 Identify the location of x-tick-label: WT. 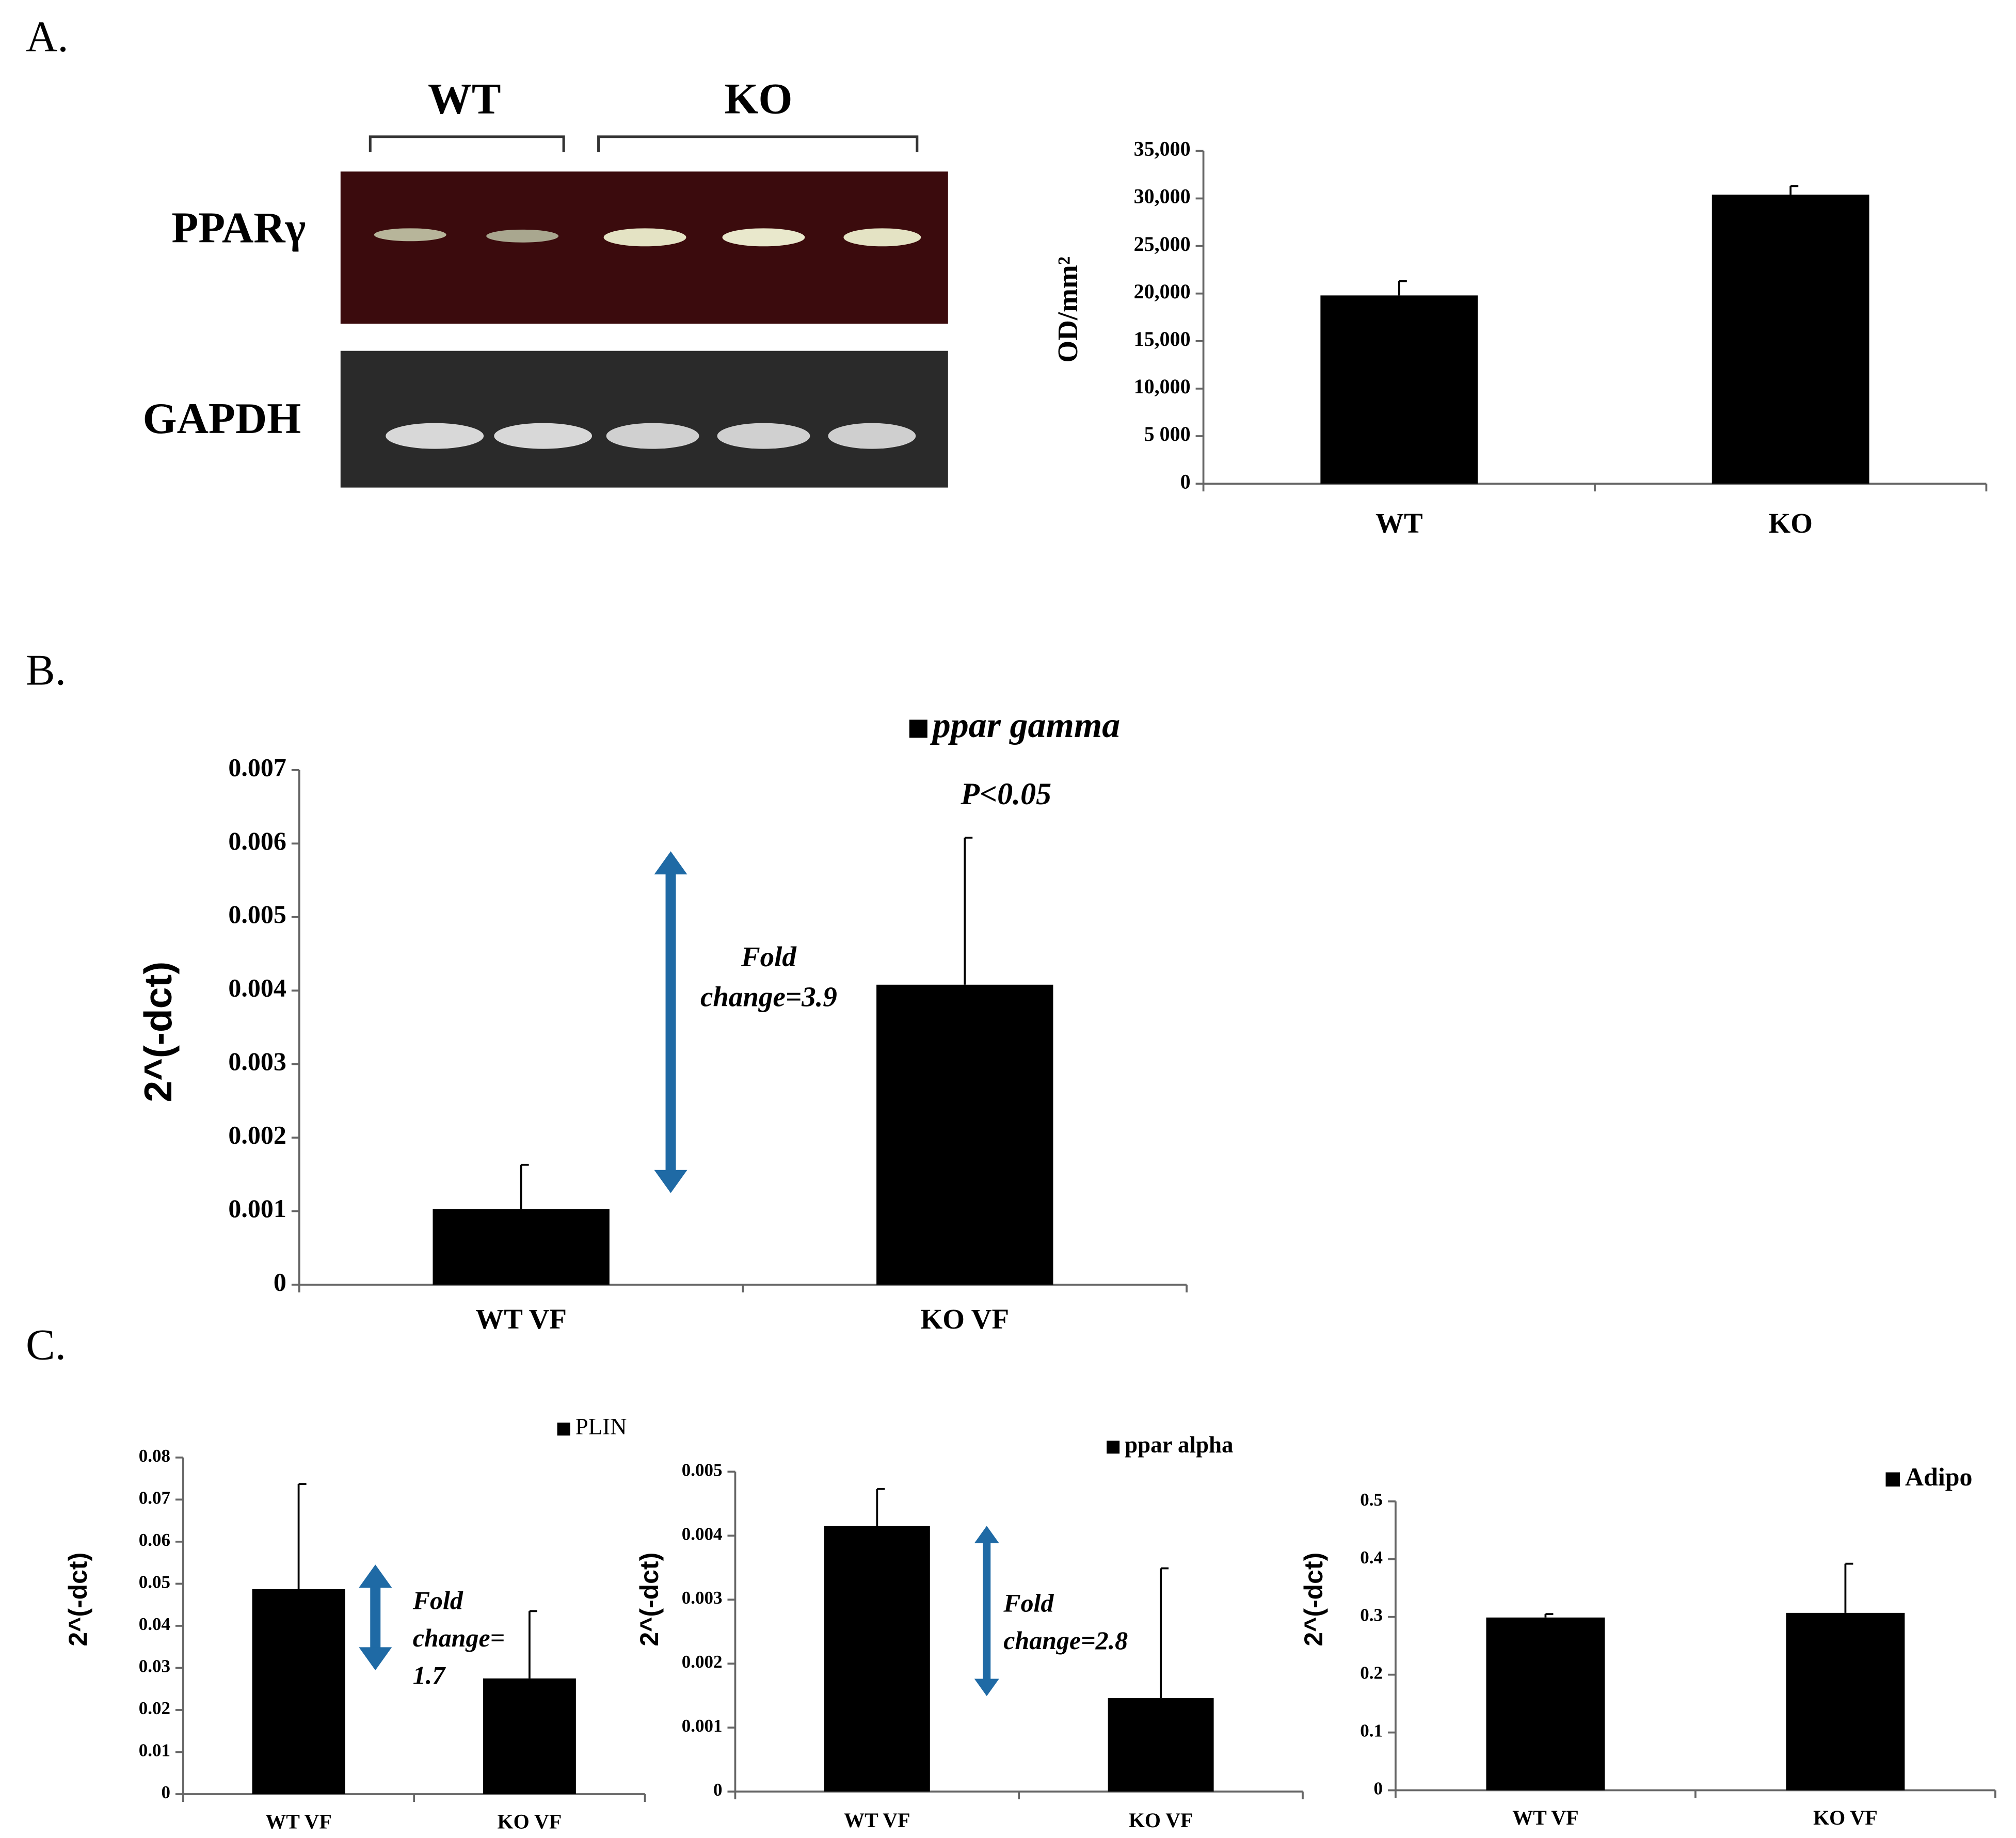
(1399, 523).